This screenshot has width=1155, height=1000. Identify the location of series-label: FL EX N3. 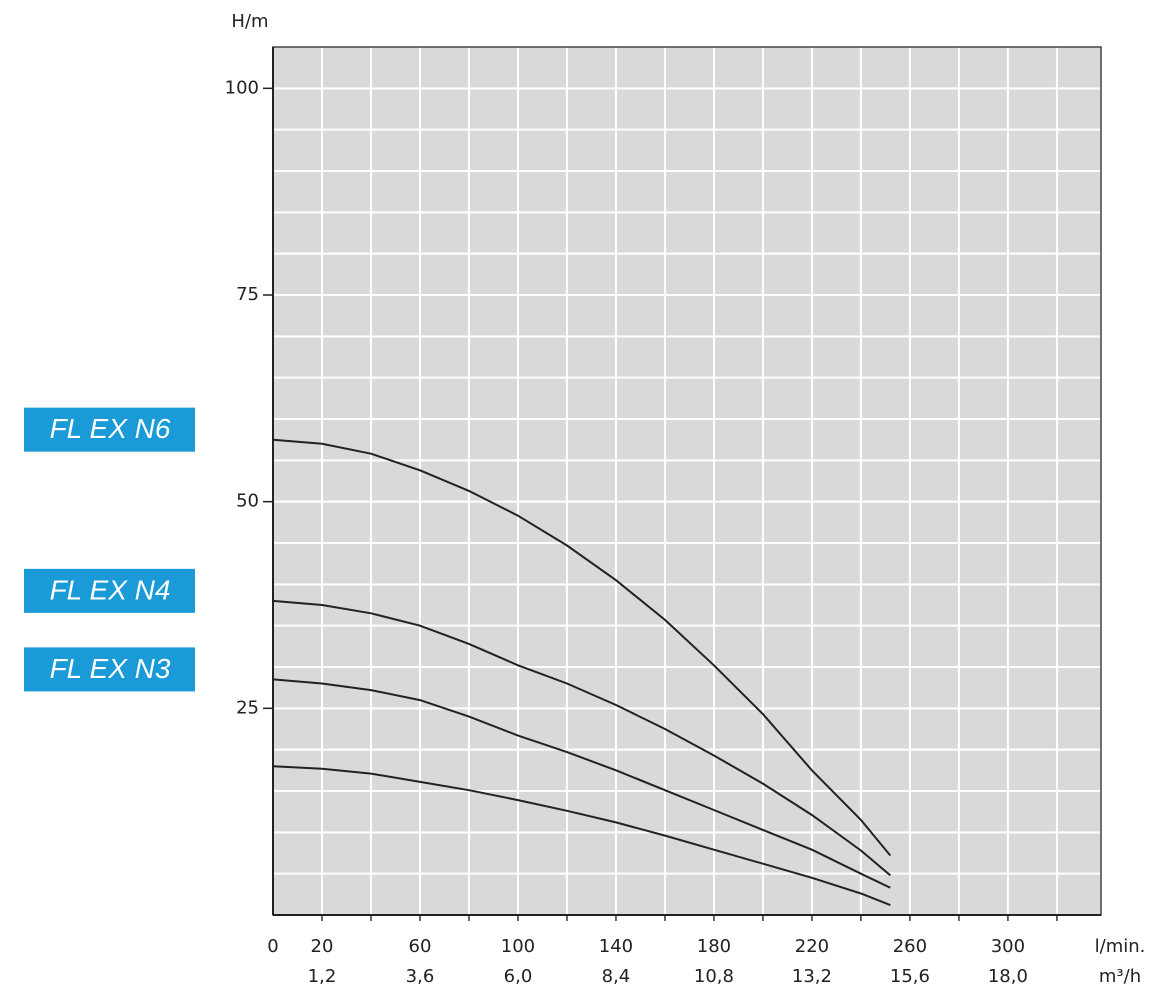
(110, 668).